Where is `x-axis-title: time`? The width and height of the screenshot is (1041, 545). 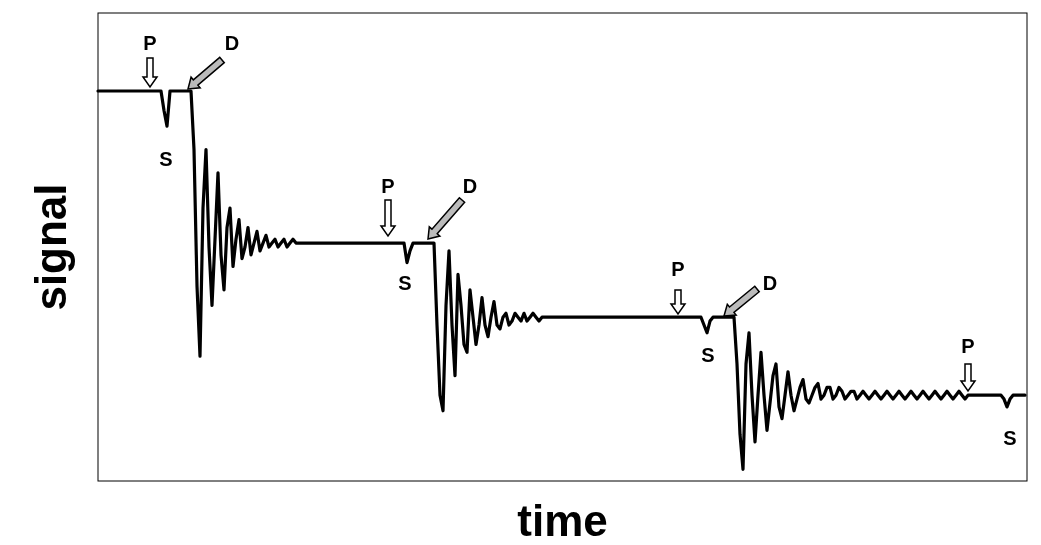 x-axis-title: time is located at coordinates (562, 520).